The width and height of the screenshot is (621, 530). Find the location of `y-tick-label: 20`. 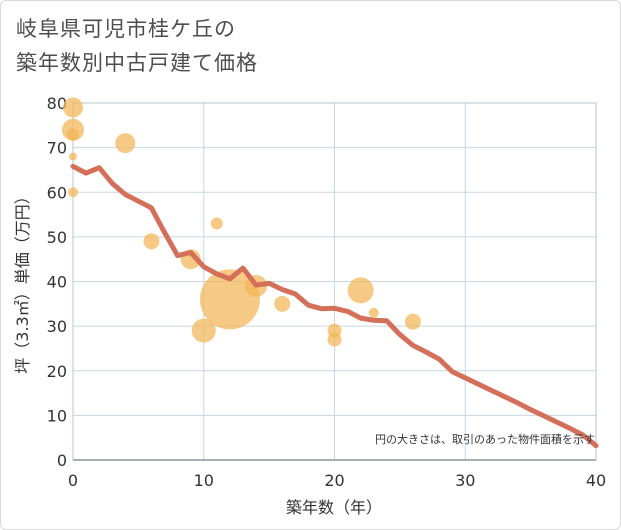

y-tick-label: 20 is located at coordinates (57, 371).